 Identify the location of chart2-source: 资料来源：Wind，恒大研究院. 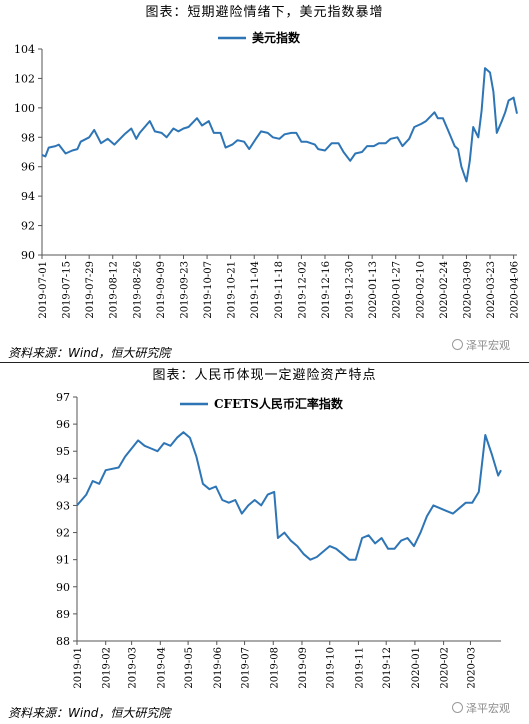
(89, 713).